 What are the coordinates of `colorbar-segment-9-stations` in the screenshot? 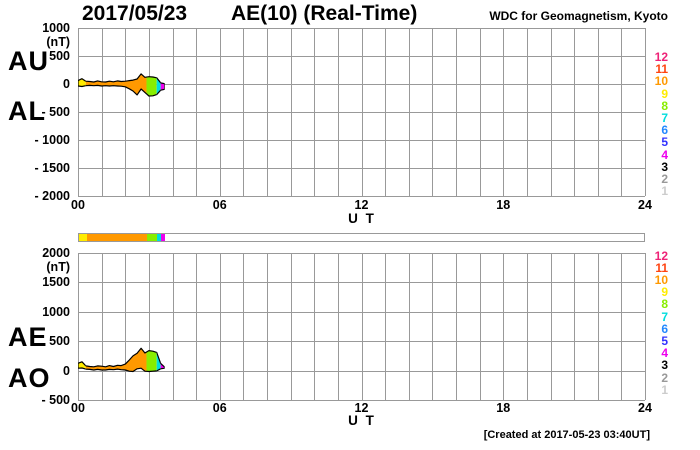 It's located at (83, 237).